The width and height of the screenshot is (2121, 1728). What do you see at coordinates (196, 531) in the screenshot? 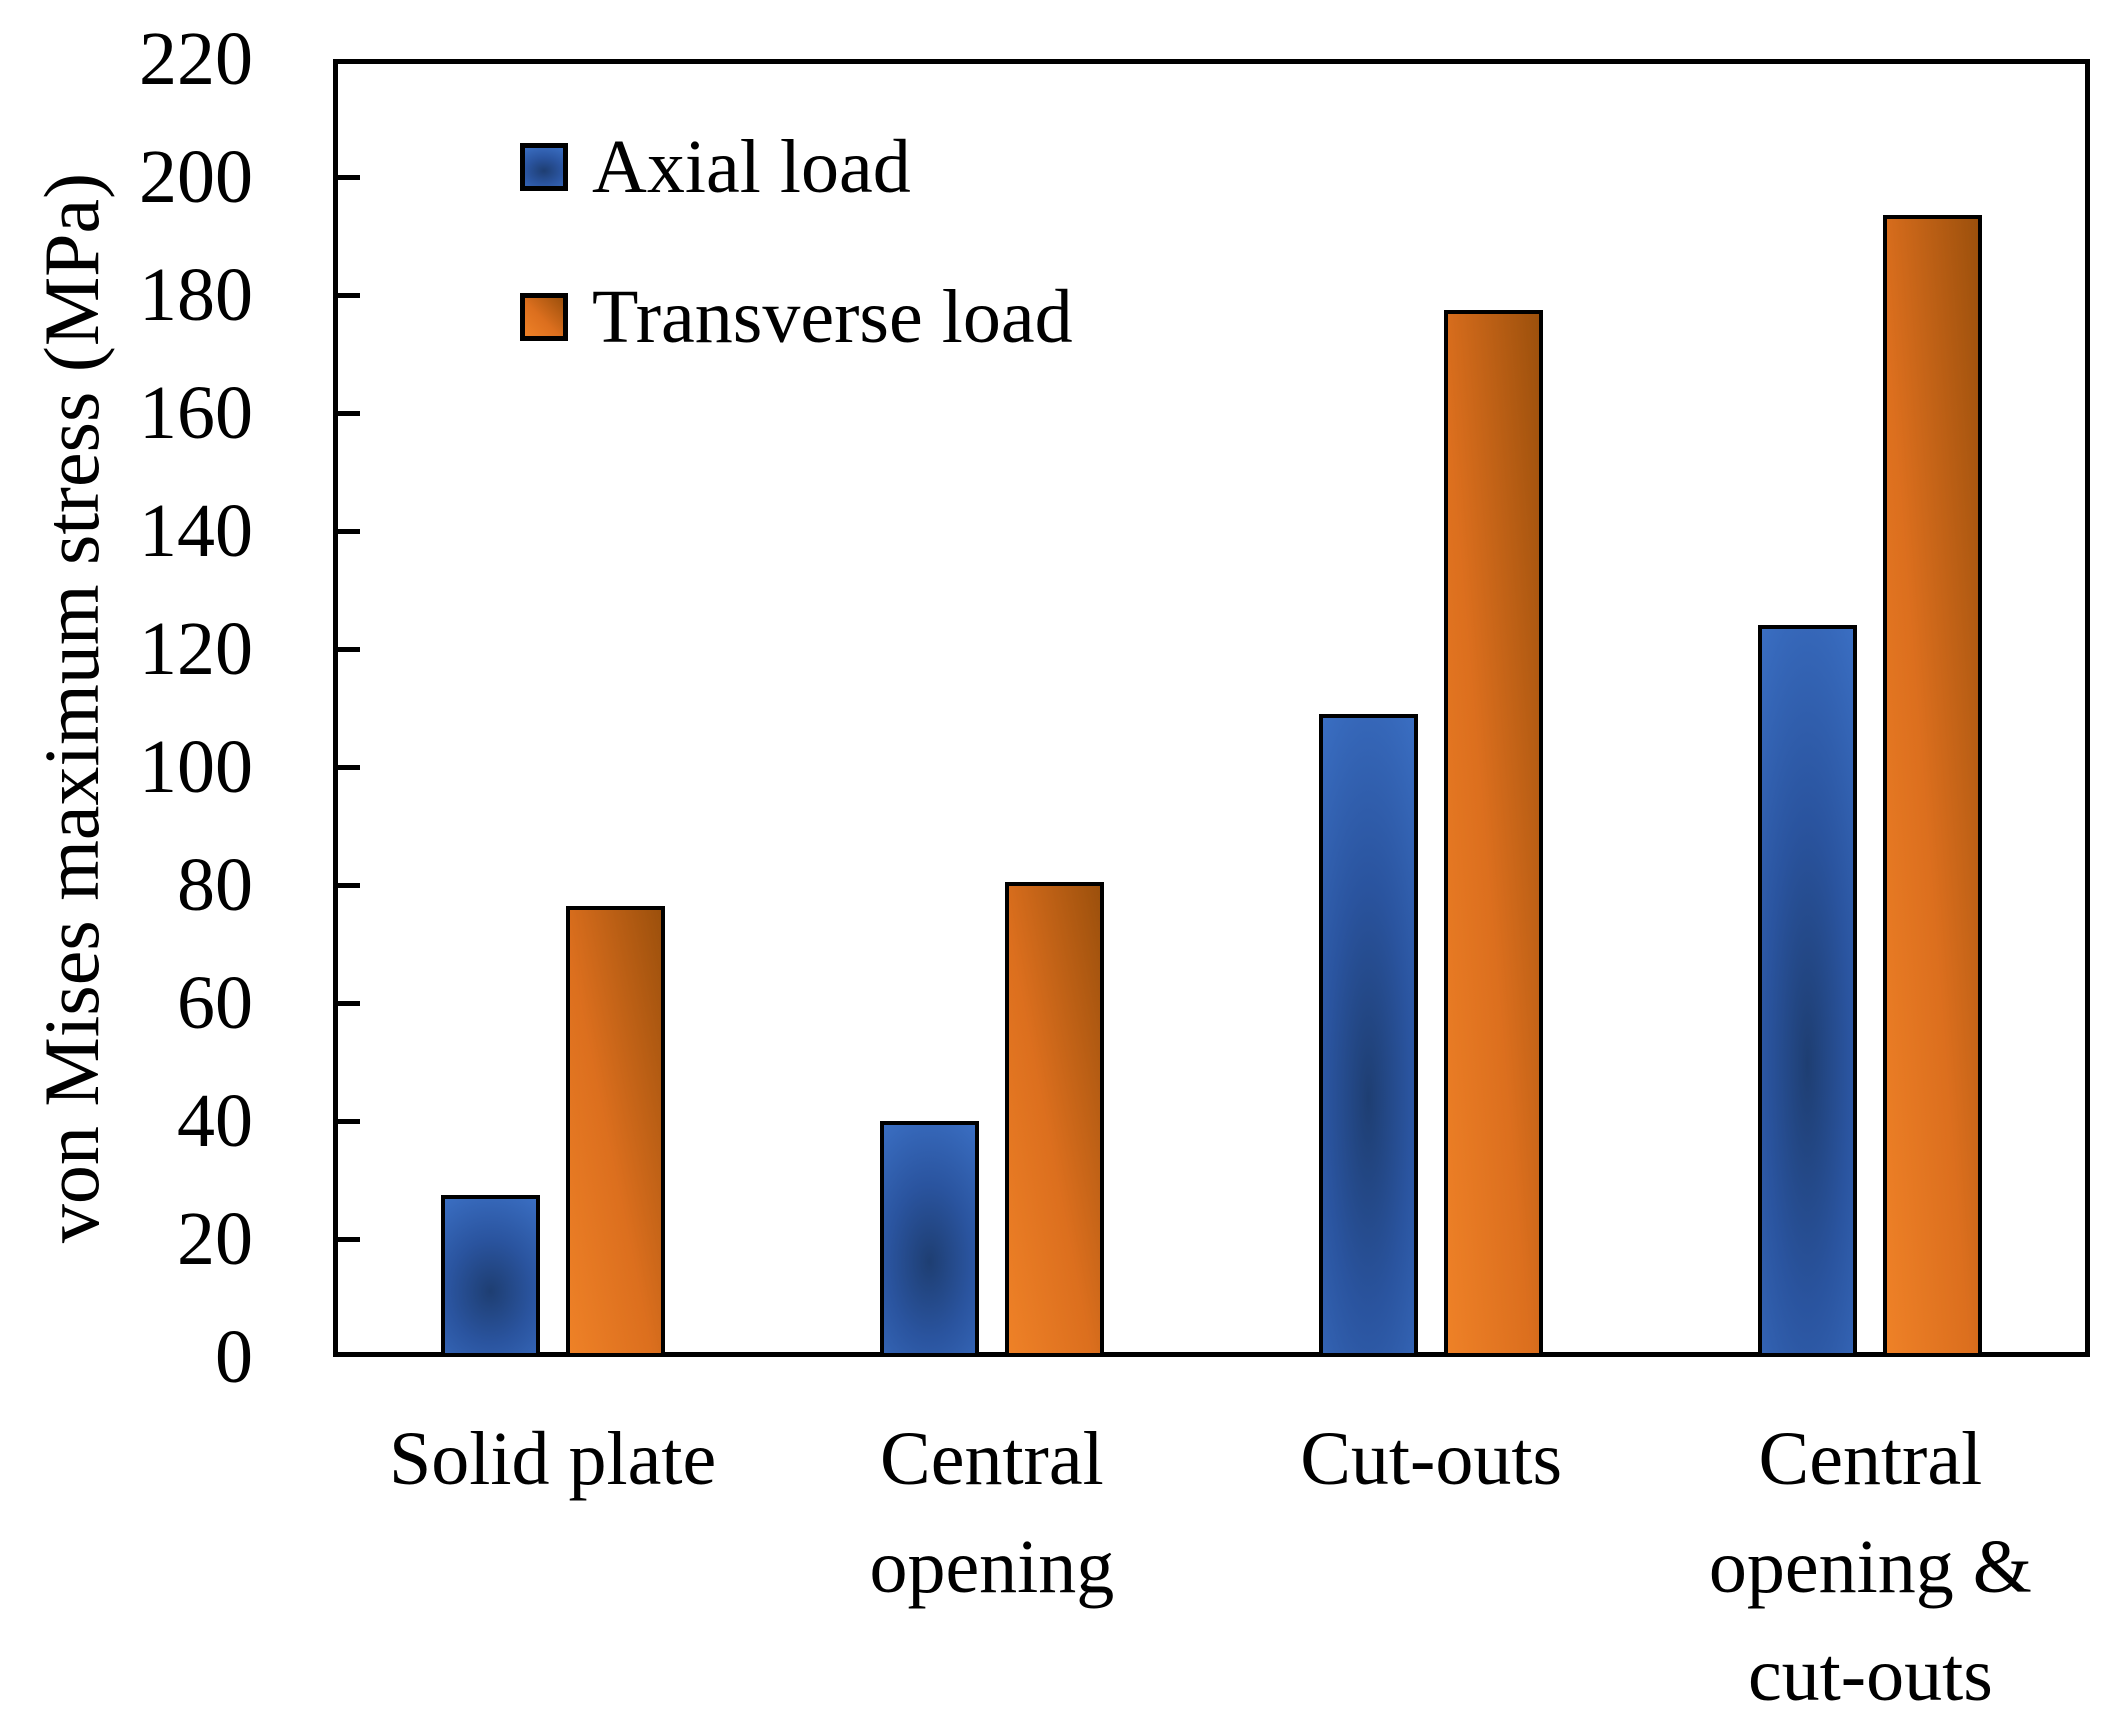
I see `y-tick-label-140: 140` at bounding box center [196, 531].